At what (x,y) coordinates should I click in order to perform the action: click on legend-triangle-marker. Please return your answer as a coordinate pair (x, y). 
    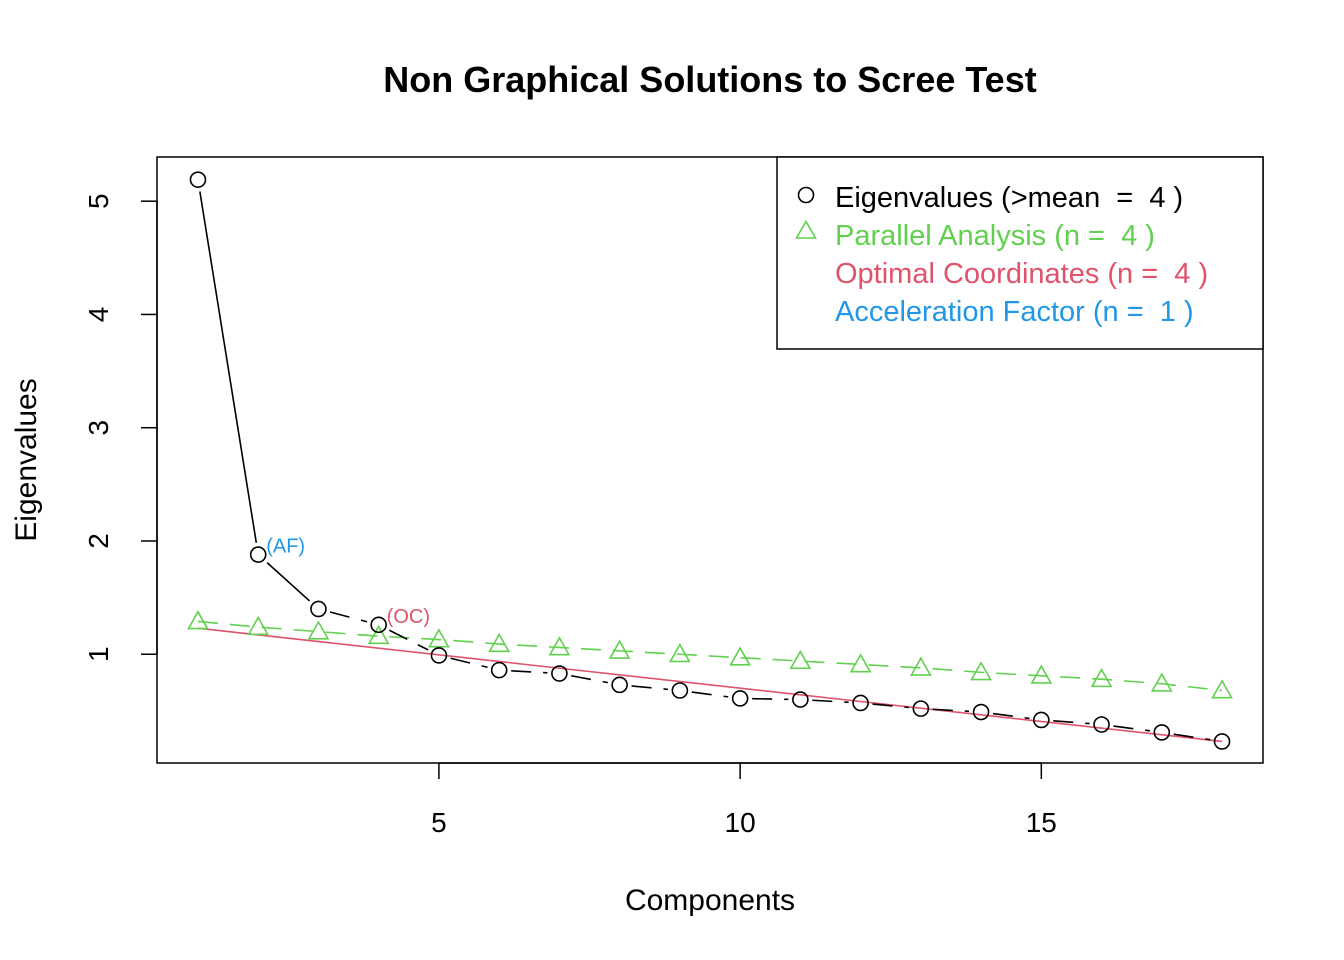
    Looking at the image, I should click on (806, 229).